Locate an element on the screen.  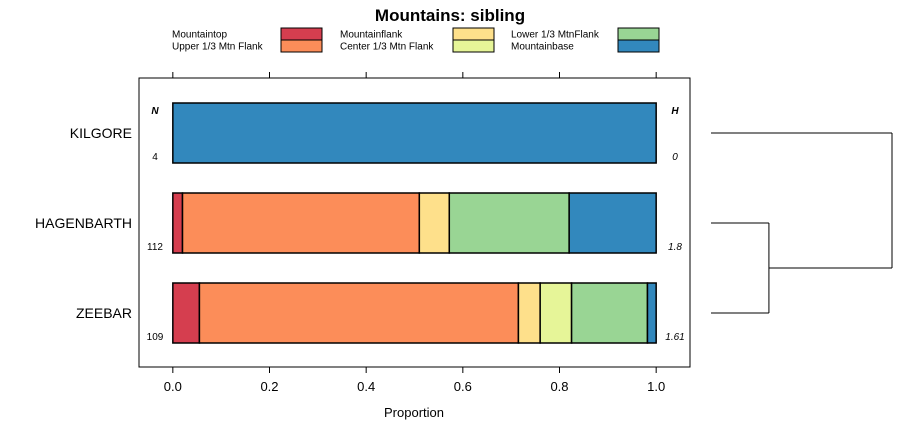
n-value-zeebar: 109 is located at coordinates (155, 337).